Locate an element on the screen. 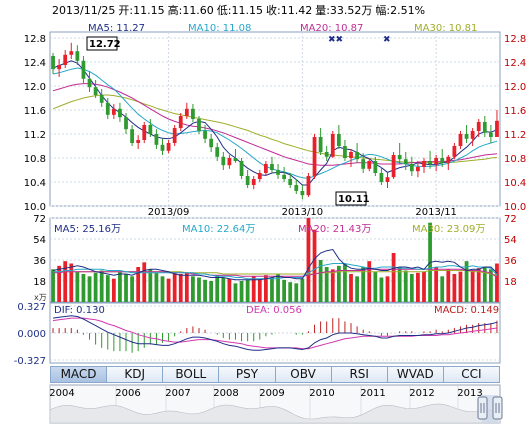 The height and width of the screenshot is (429, 526). tab-psy: PSY is located at coordinates (247, 374).